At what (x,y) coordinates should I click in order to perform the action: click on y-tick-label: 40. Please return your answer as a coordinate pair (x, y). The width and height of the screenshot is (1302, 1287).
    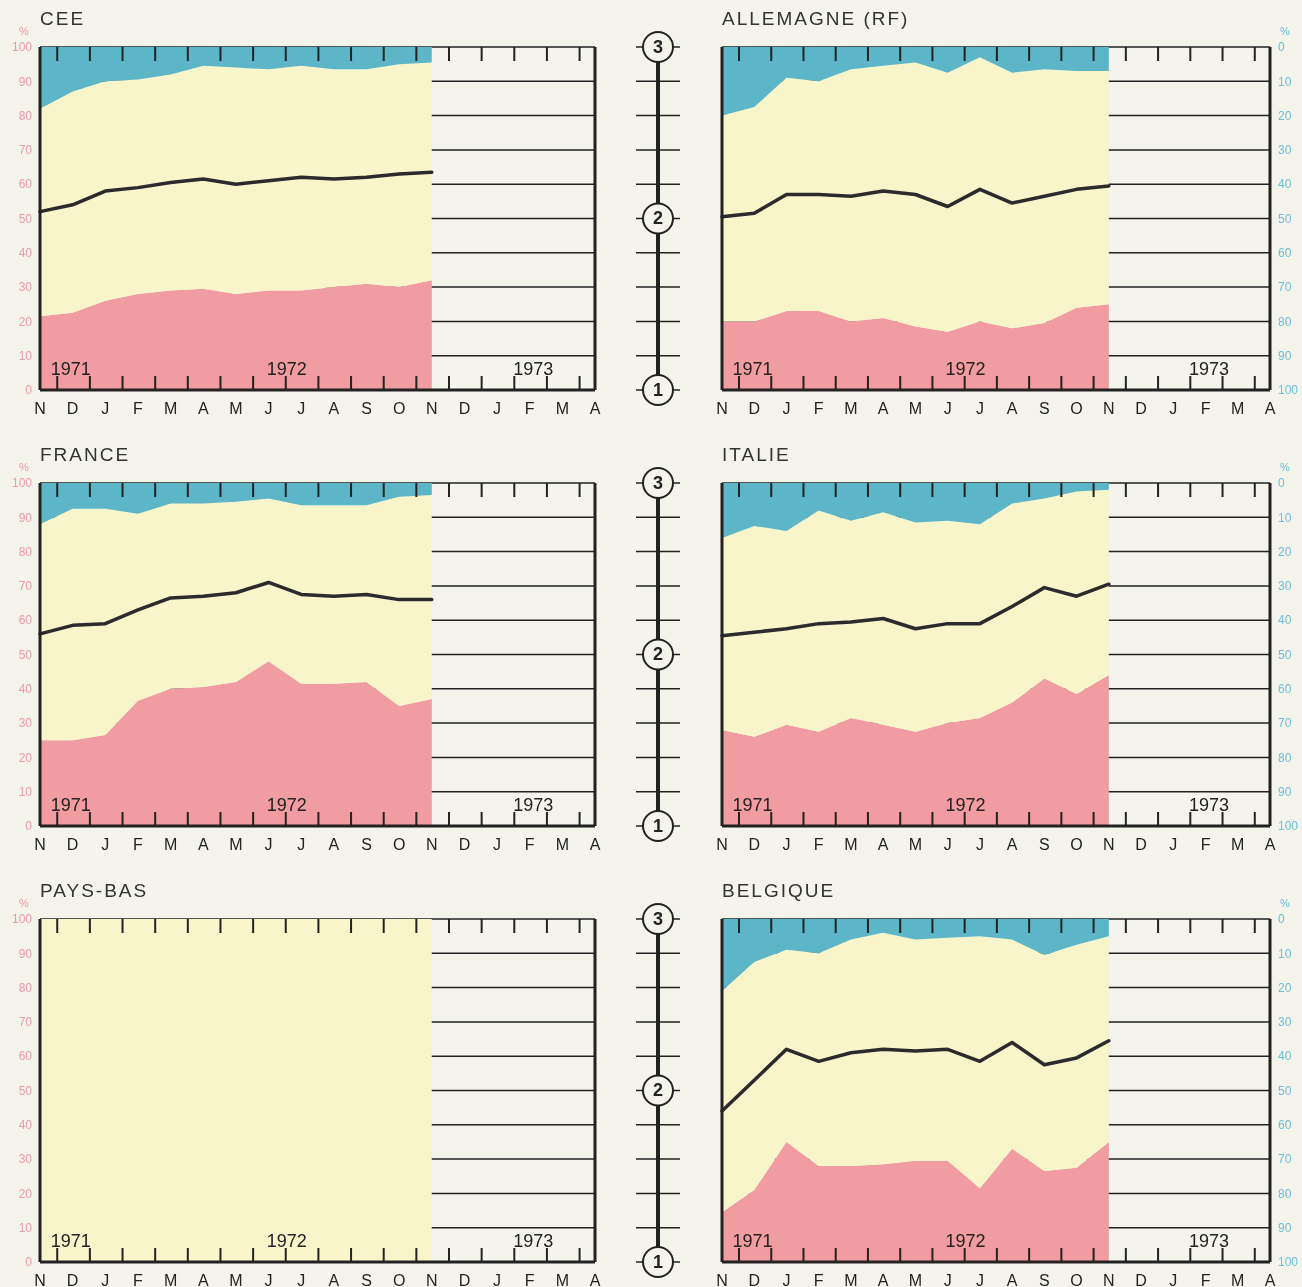
    Looking at the image, I should click on (25, 253).